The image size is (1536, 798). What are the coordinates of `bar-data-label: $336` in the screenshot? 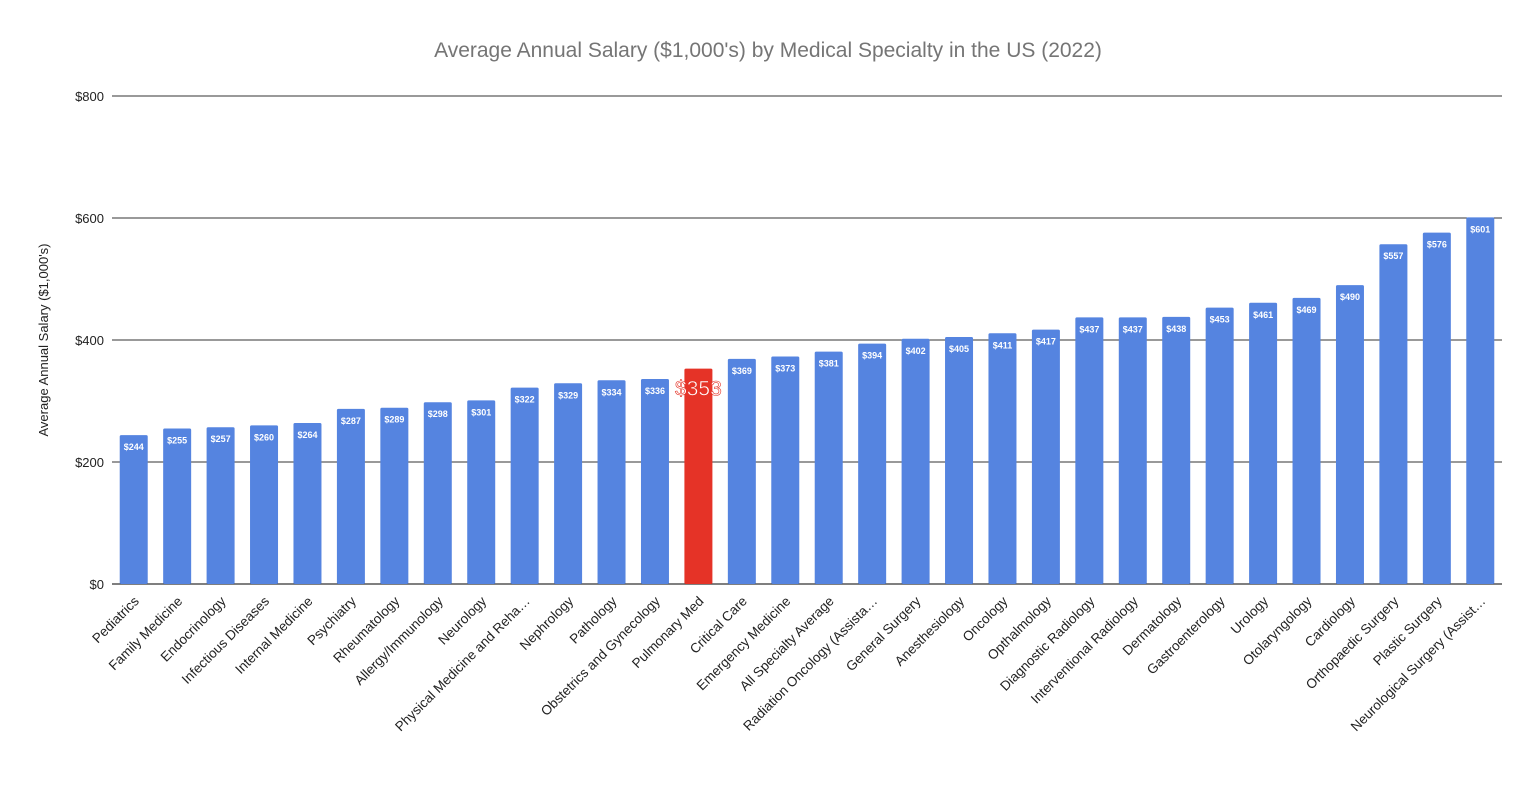 It's located at (655, 391).